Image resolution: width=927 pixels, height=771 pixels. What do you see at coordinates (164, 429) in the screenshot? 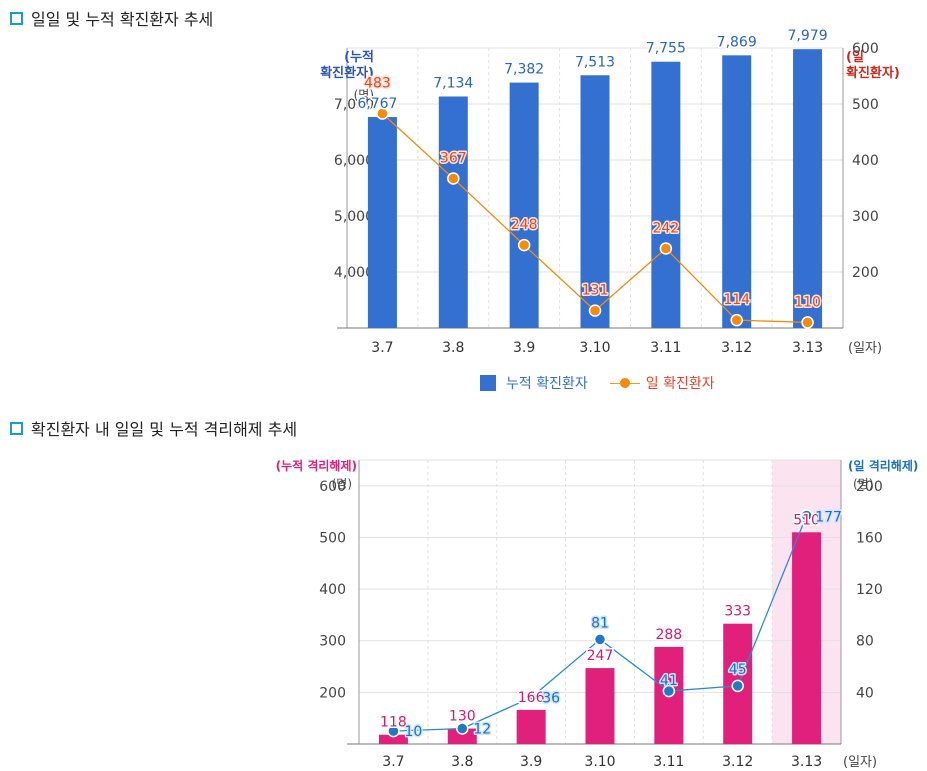
I see `section2-title: 확진환자 내 일일 및 누적 격리해제 추세` at bounding box center [164, 429].